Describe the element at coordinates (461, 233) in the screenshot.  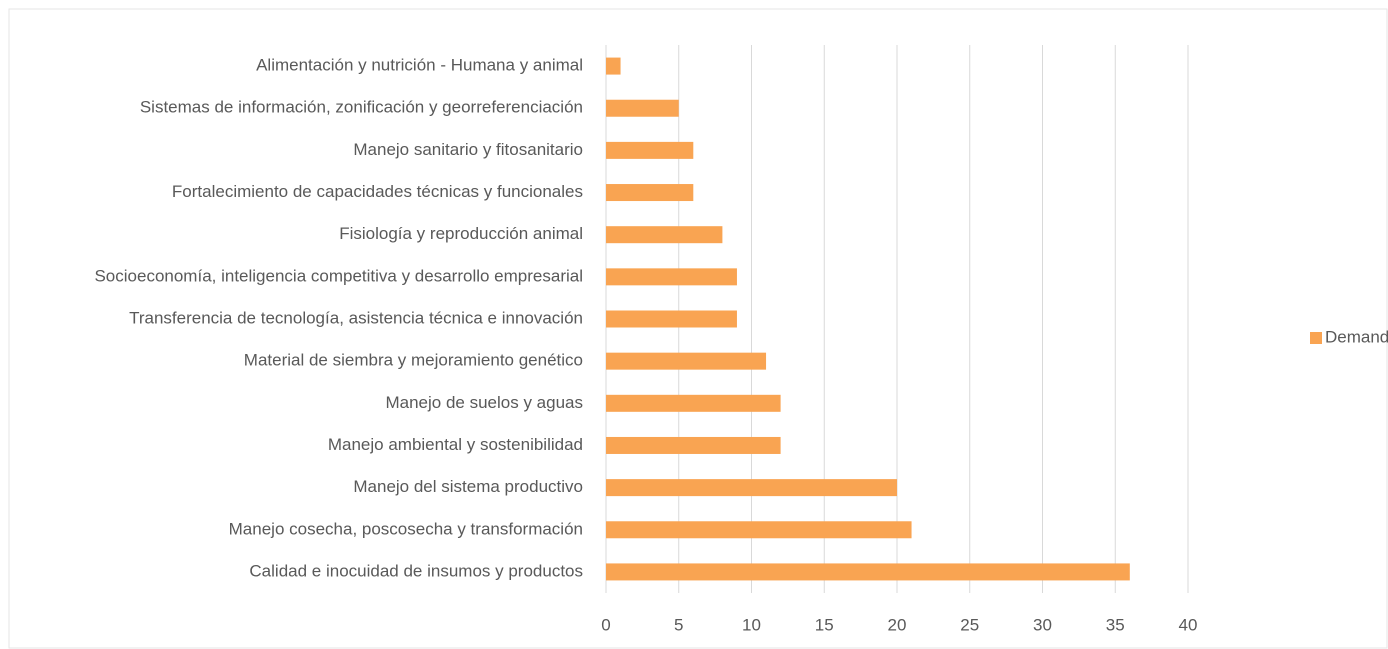
I see `y-tick-label: Fisiología y reproducción animal` at that location.